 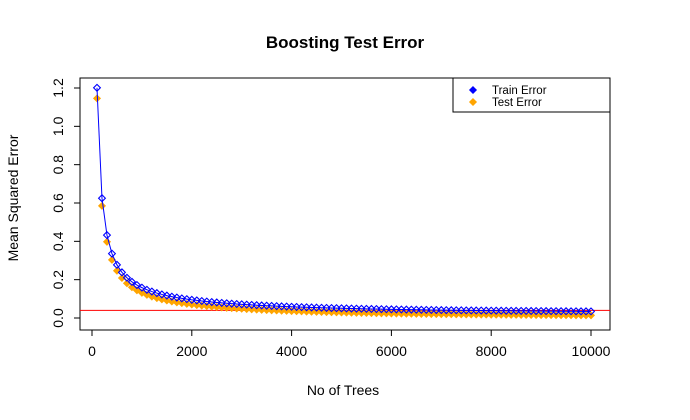 I want to click on legend-marker-test, so click(x=473, y=102).